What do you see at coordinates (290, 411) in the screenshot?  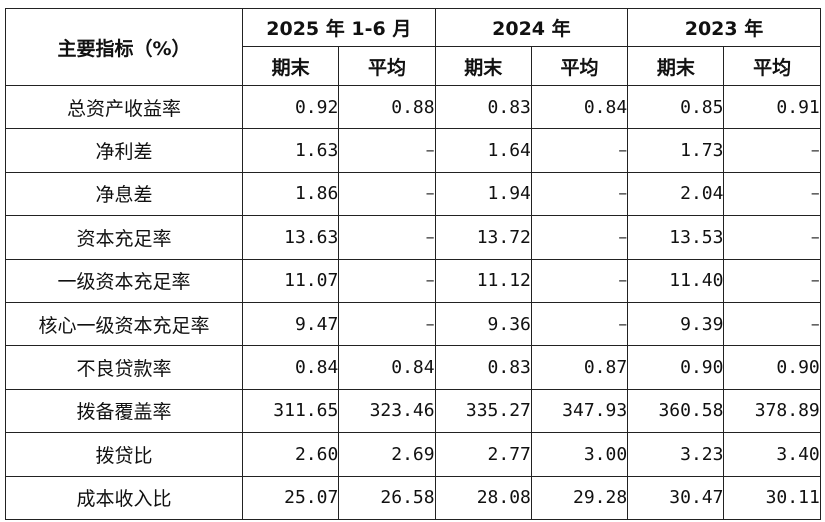 I see `value-cell: 311.65` at bounding box center [290, 411].